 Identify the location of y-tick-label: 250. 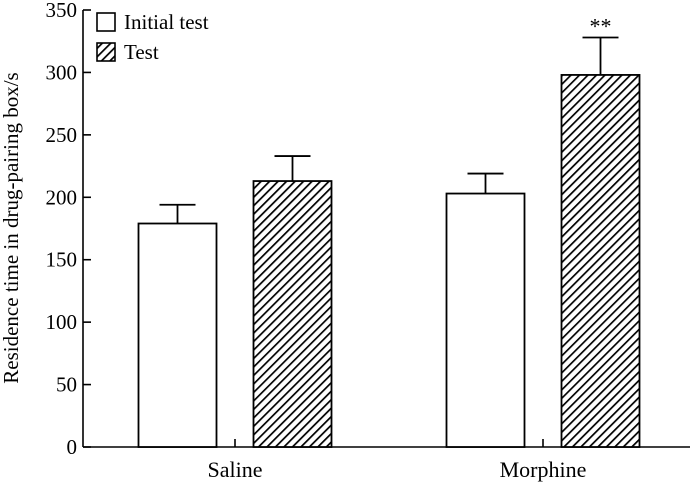
(62, 135).